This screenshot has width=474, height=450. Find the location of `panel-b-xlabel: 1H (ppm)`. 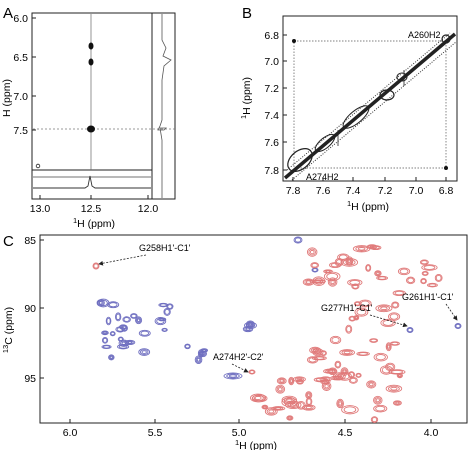

panel-b-xlabel: 1H (ppm) is located at coordinates (368, 206).